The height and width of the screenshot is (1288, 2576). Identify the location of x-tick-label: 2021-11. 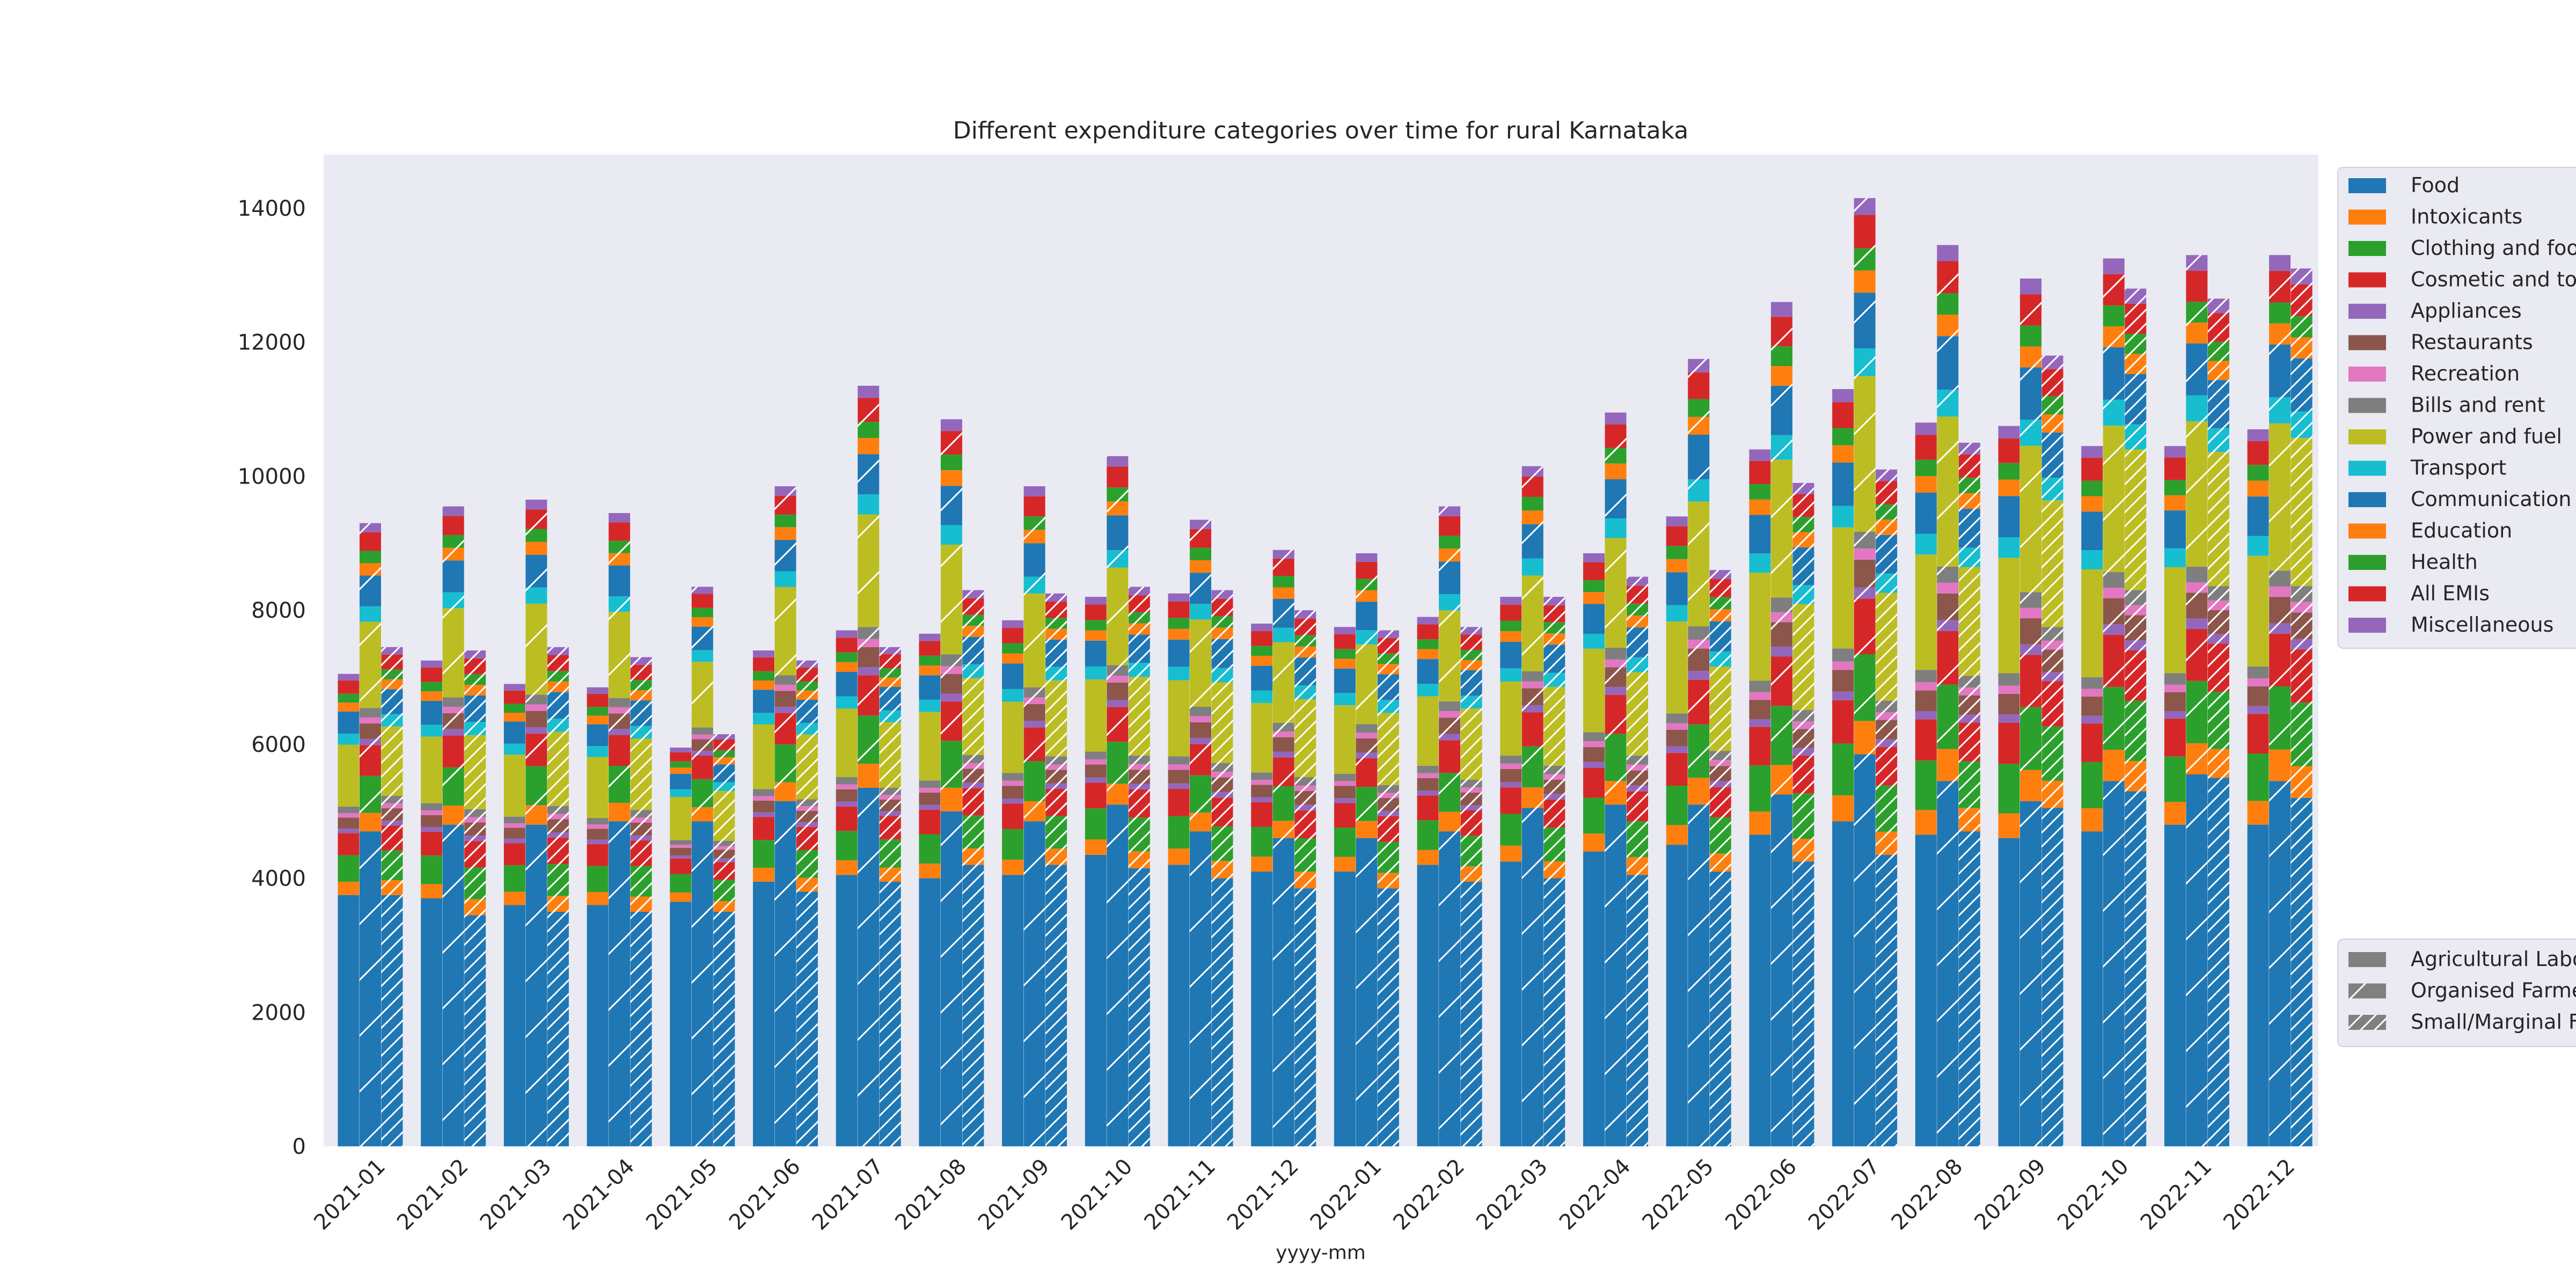
(1179, 1194).